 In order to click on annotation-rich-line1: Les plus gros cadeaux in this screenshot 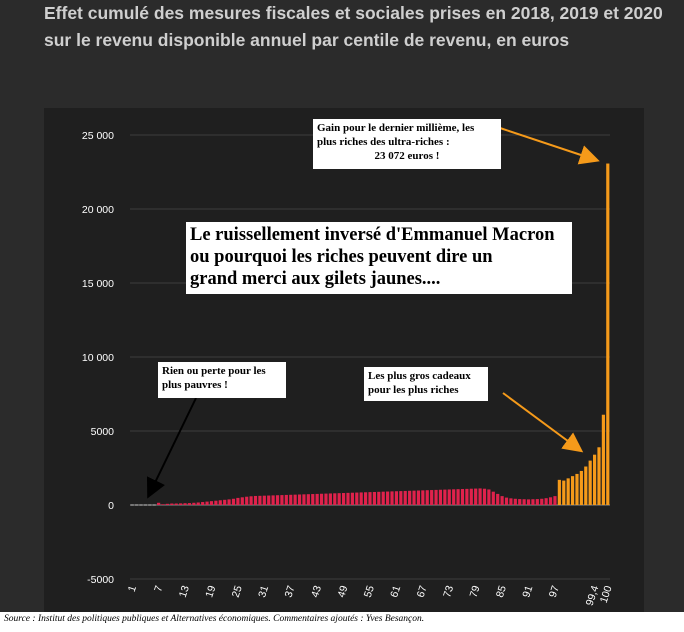, I will do `click(419, 376)`.